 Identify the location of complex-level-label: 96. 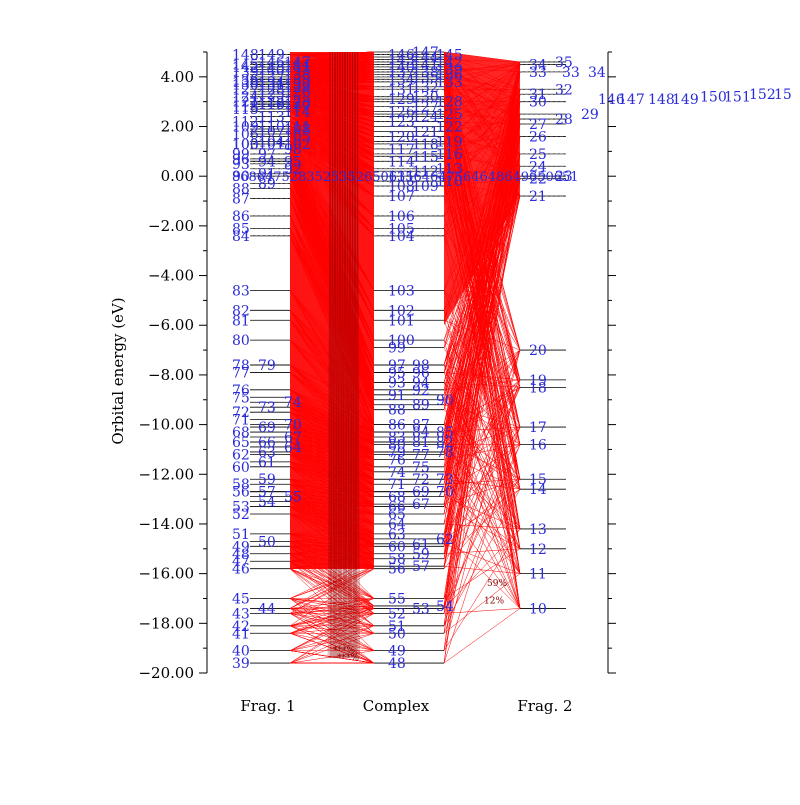
(421, 373).